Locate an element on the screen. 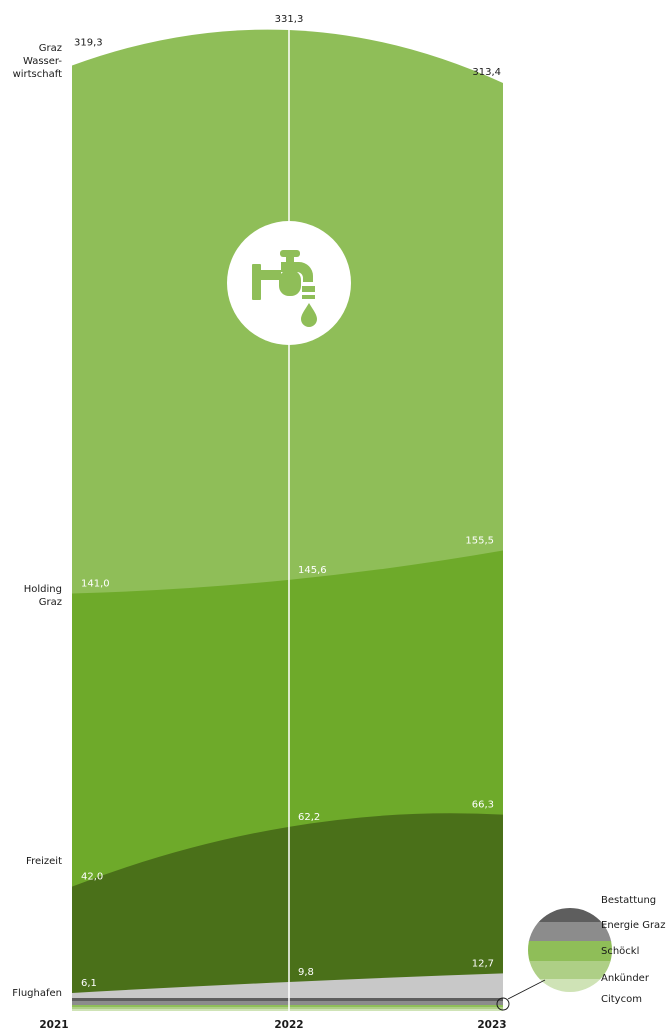  value-label: 62,2 is located at coordinates (309, 817).